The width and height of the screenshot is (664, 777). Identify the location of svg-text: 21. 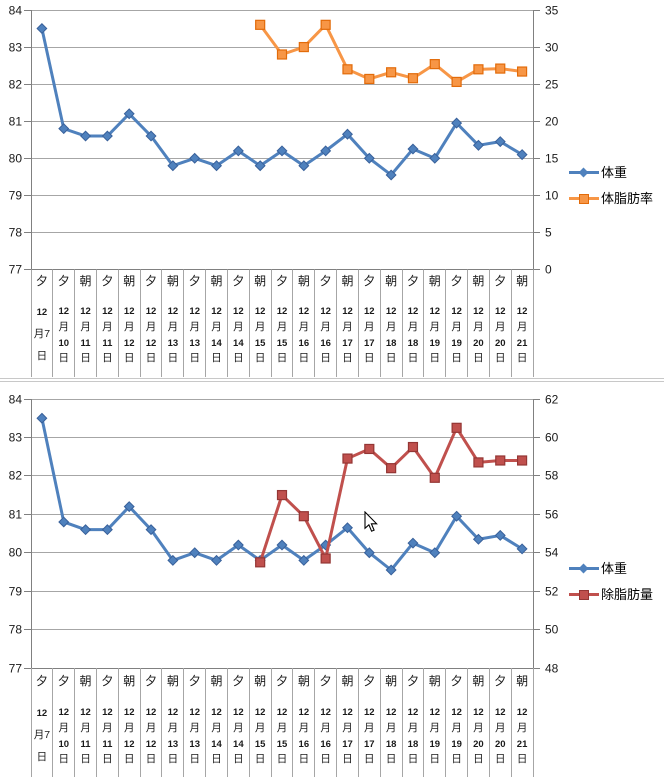
(522, 744).